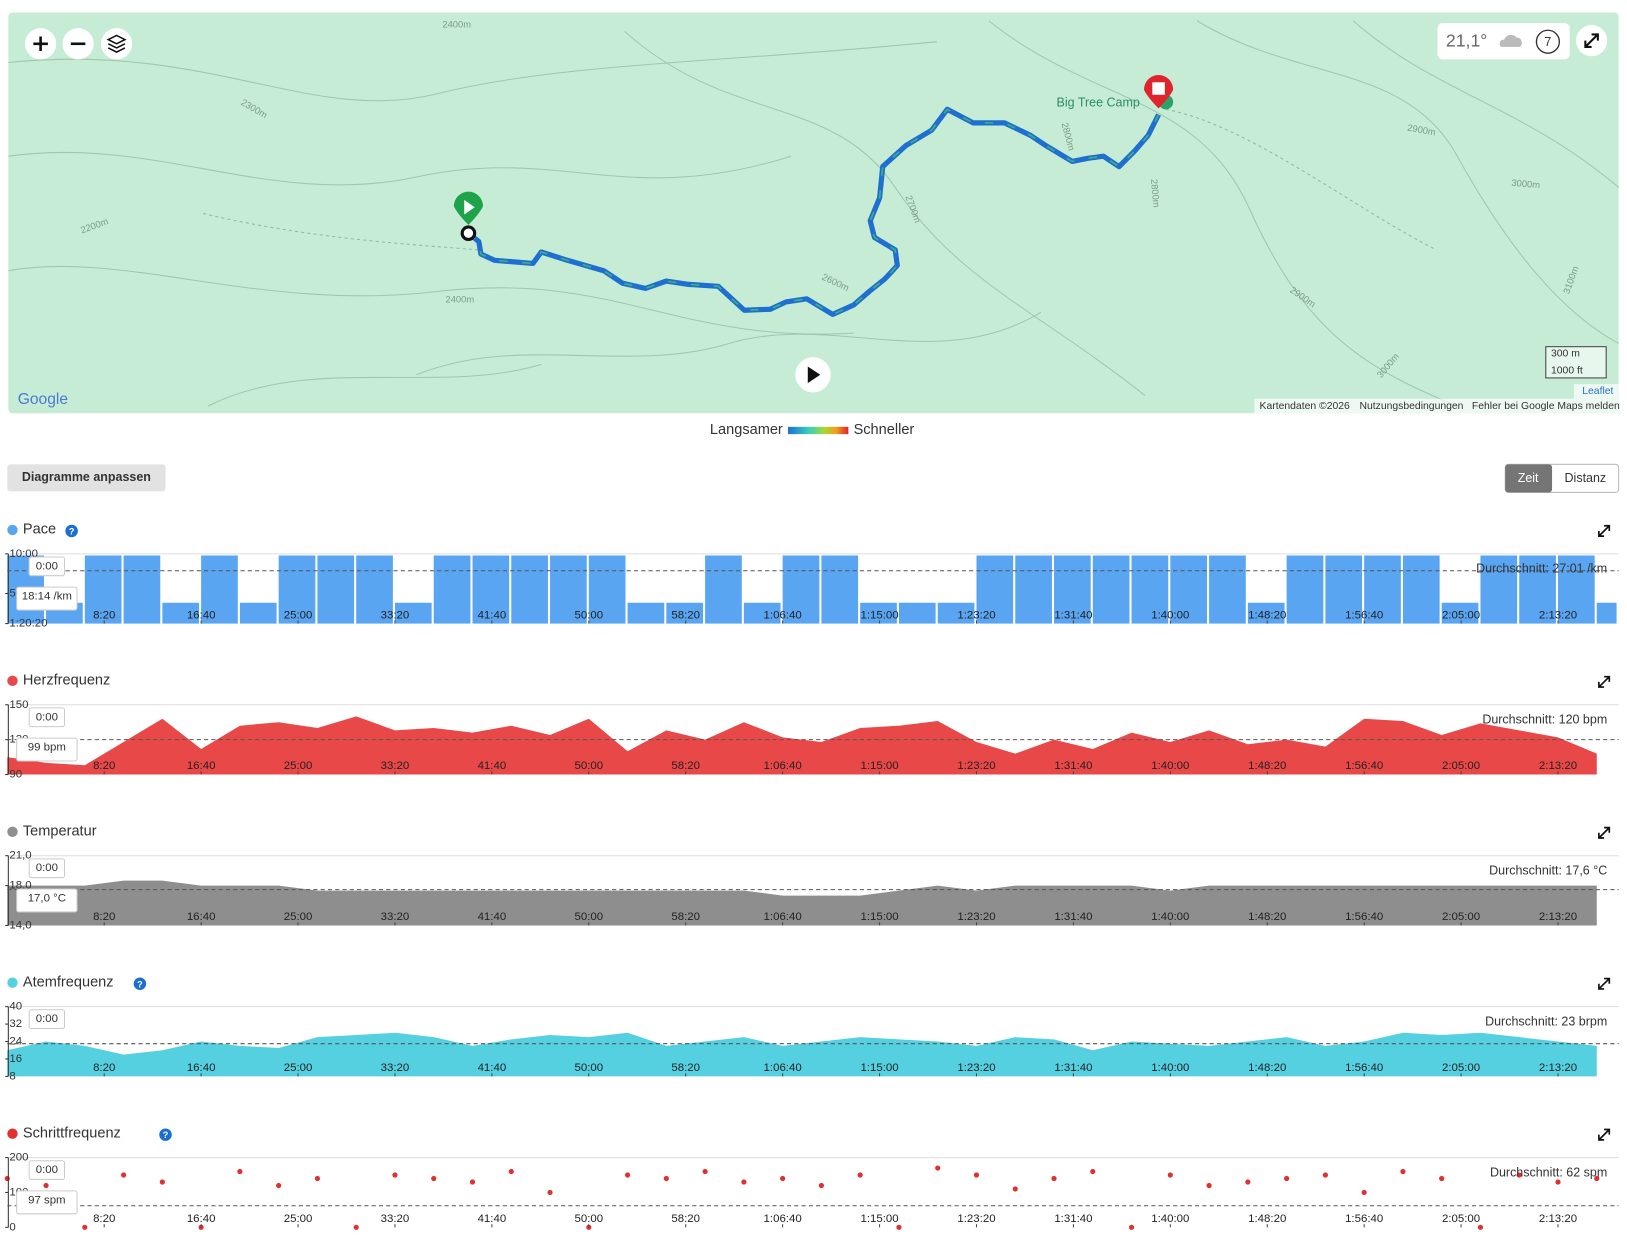  I want to click on scale-imperial: 1000 ft, so click(1567, 370).